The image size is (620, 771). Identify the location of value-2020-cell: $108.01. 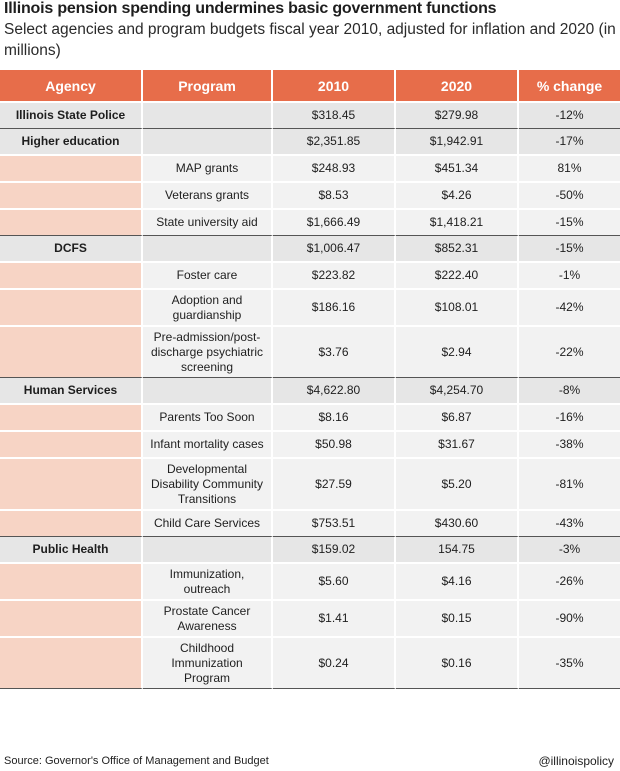
(457, 308).